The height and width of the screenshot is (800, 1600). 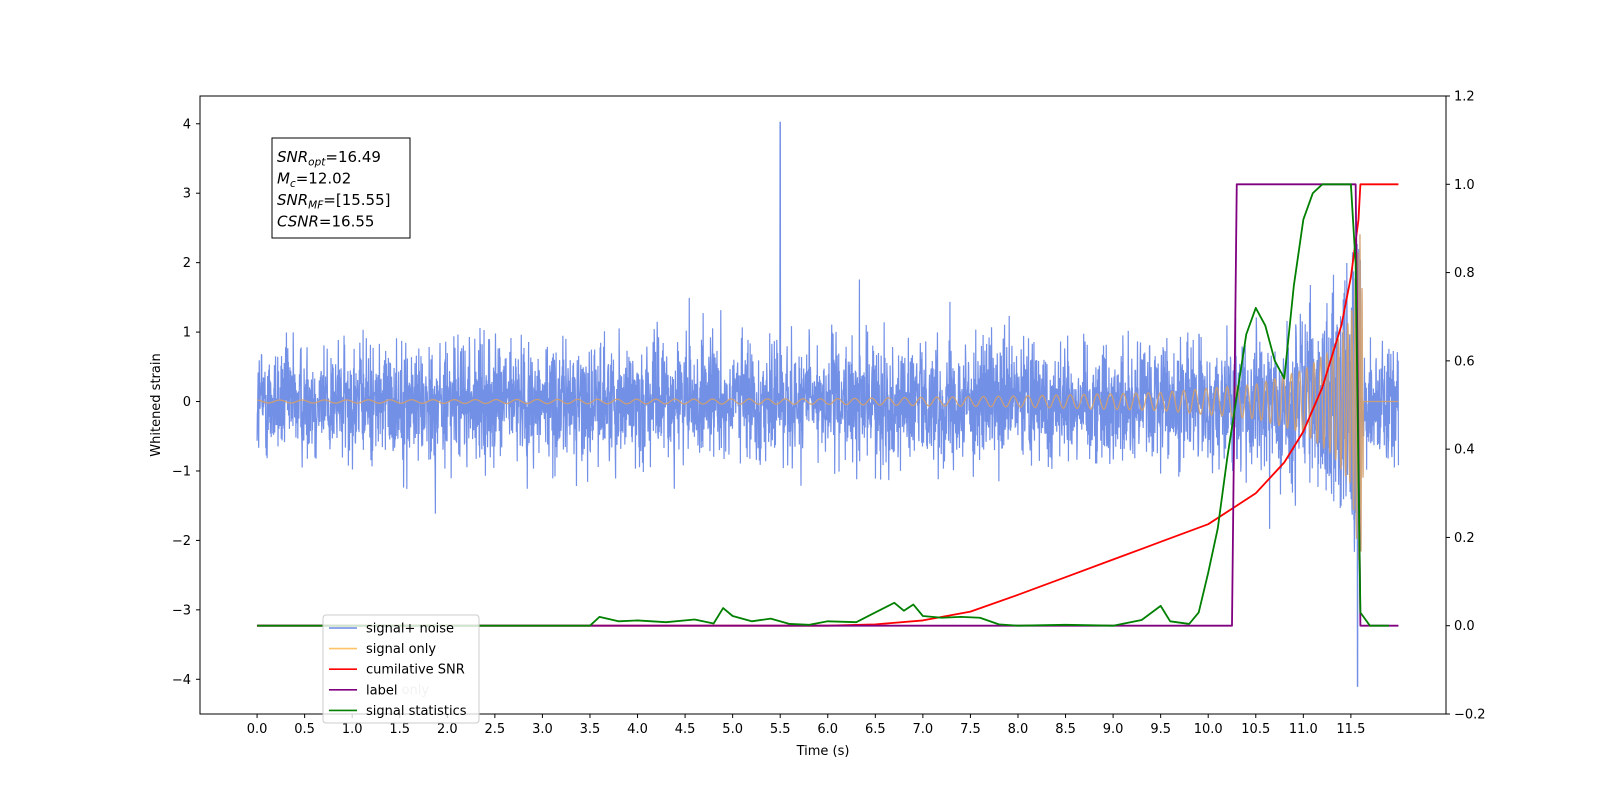 I want to click on y-tick-label: −1, so click(x=181, y=471).